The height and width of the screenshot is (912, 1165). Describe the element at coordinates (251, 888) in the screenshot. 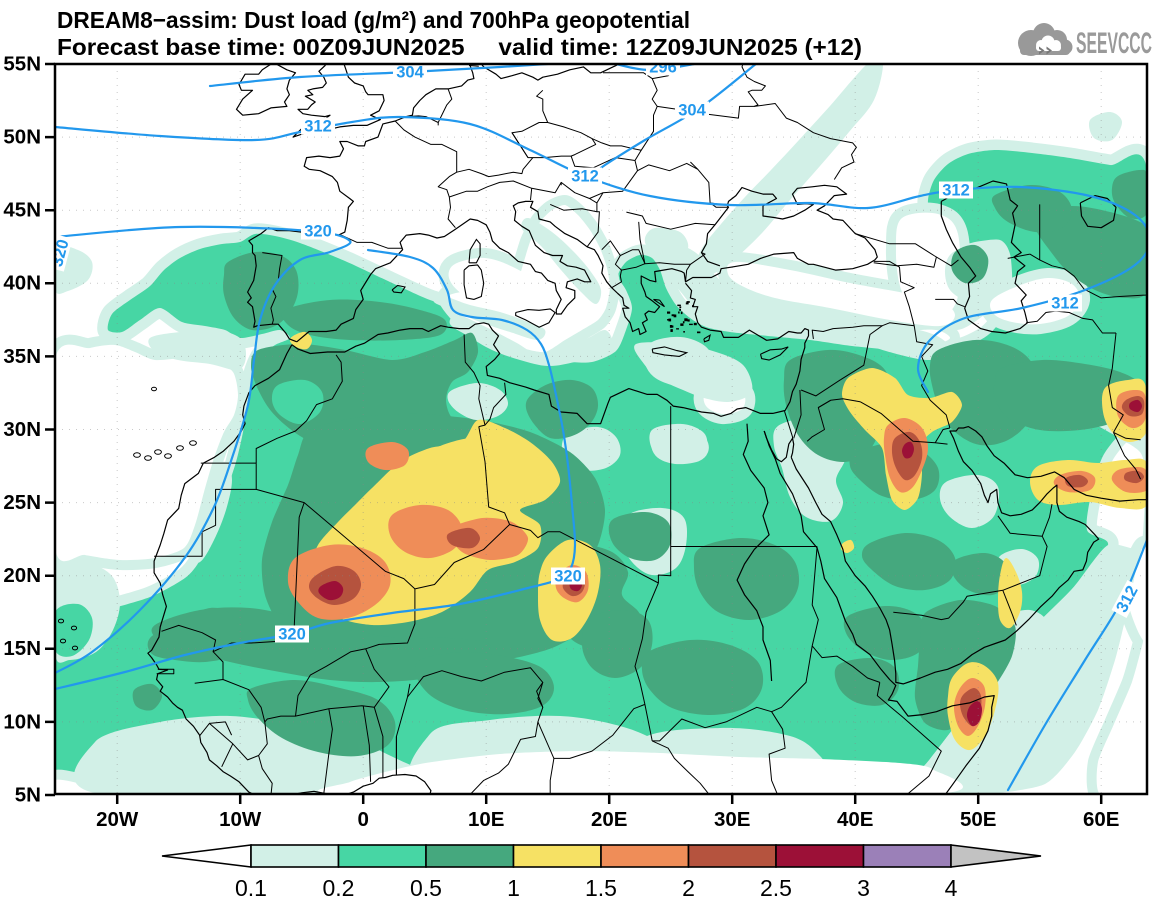

I see `svg-text: 0.1` at that location.